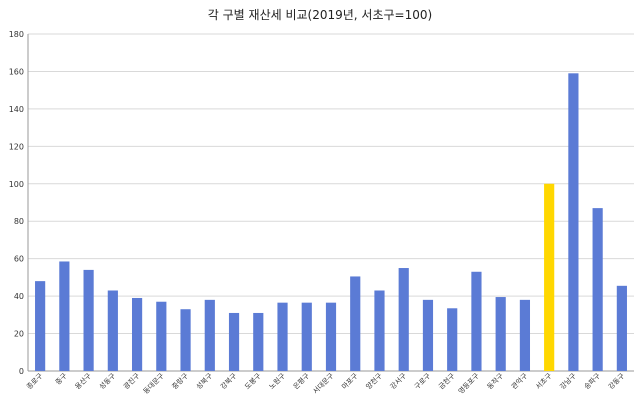 The height and width of the screenshot is (412, 640). I want to click on y-tick-label: 40, so click(19, 296).